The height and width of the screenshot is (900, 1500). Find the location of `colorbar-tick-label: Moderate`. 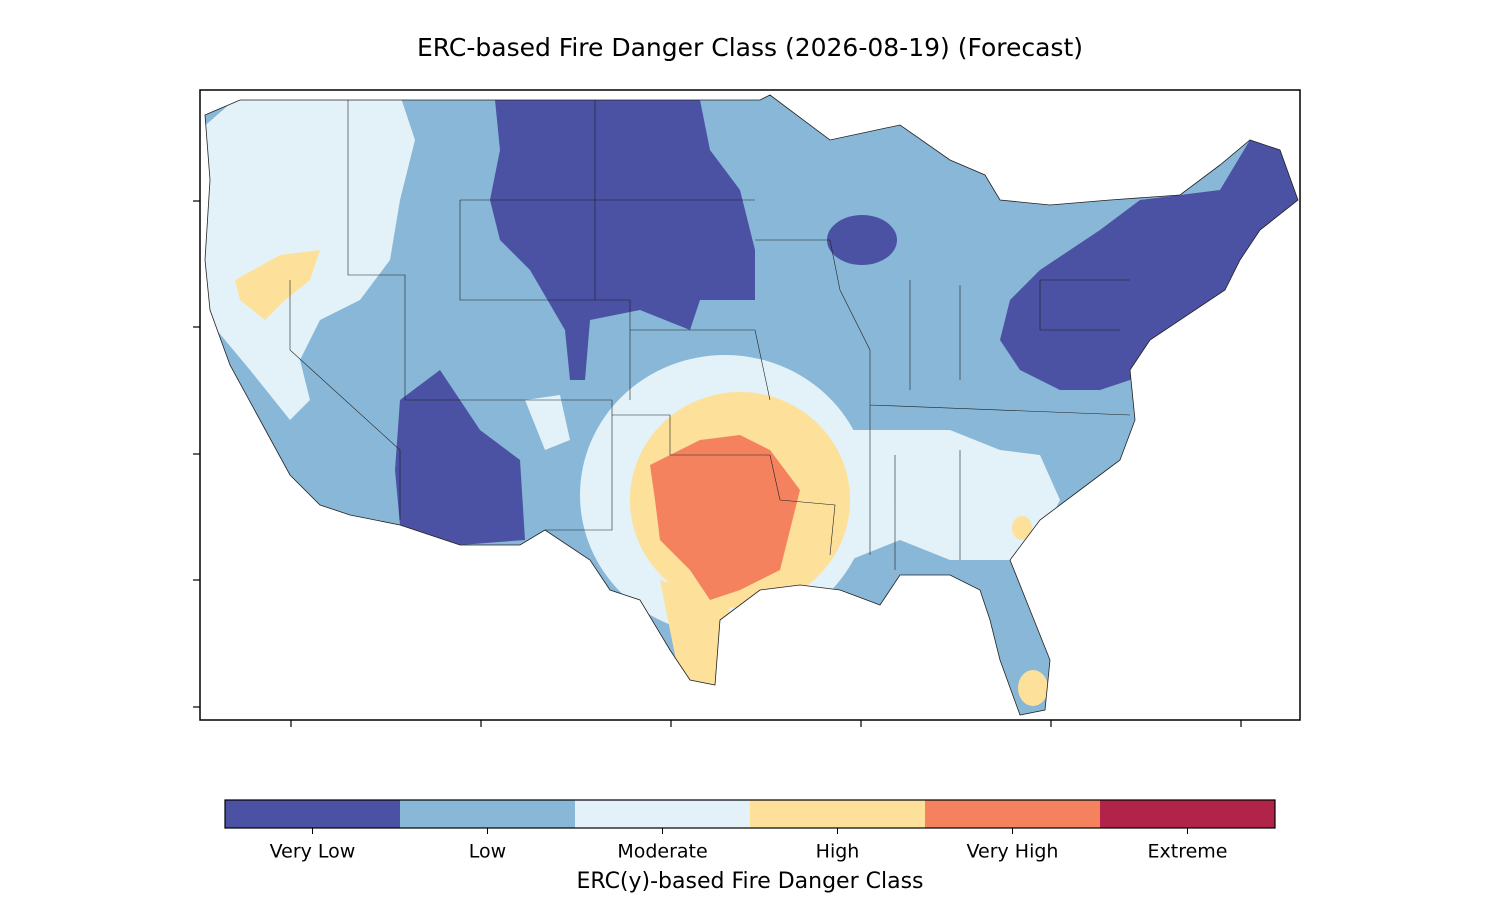

colorbar-tick-label: Moderate is located at coordinates (662, 852).